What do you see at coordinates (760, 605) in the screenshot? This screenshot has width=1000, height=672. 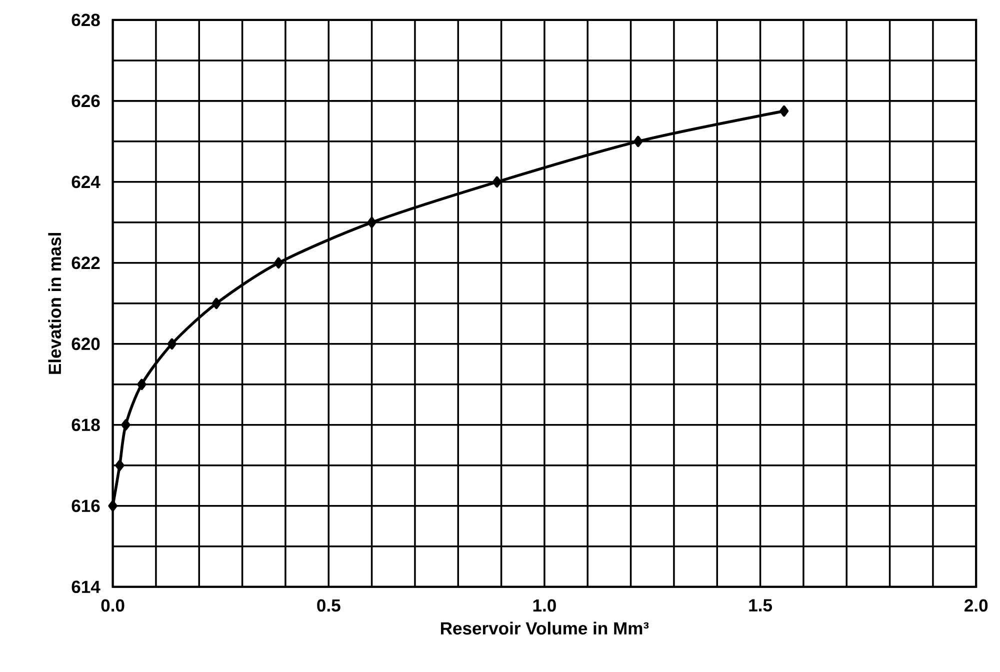 I see `x-tick-label: 1.5` at bounding box center [760, 605].